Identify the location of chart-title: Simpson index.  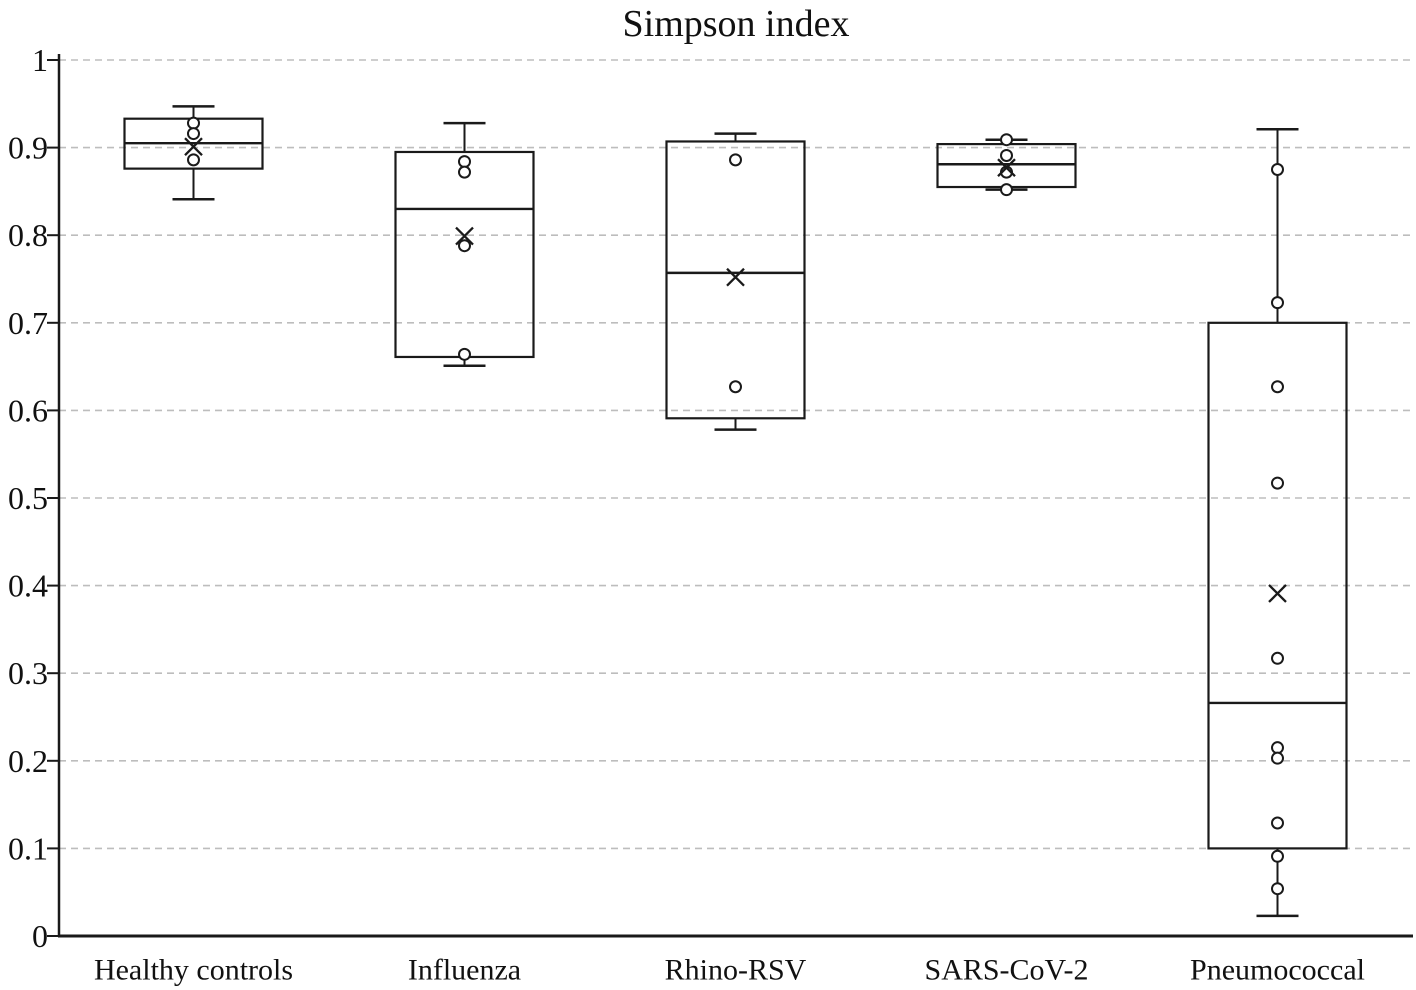
(736, 24).